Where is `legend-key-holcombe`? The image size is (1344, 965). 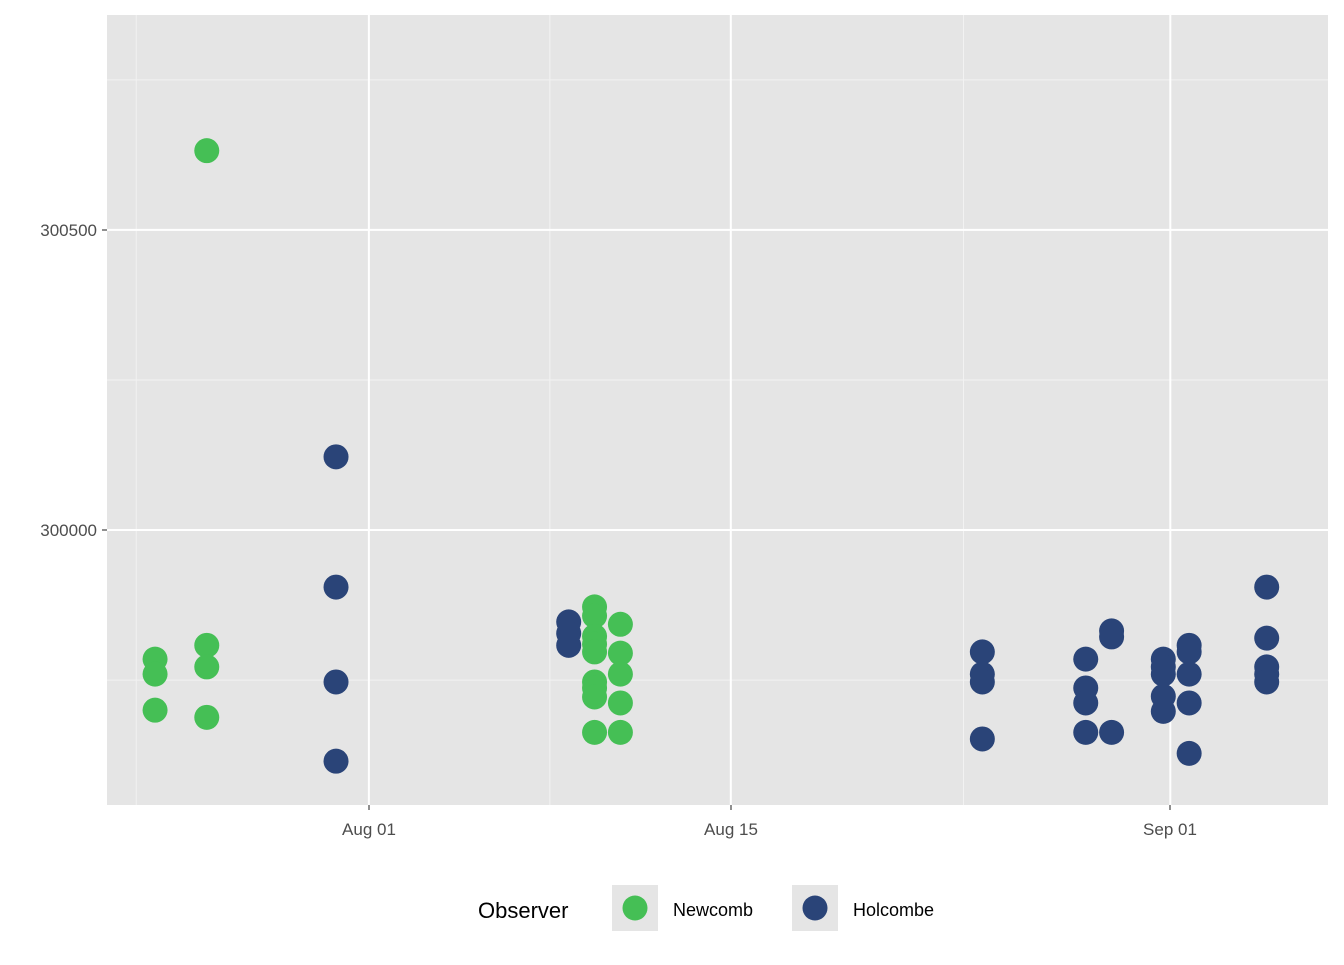 legend-key-holcombe is located at coordinates (815, 908).